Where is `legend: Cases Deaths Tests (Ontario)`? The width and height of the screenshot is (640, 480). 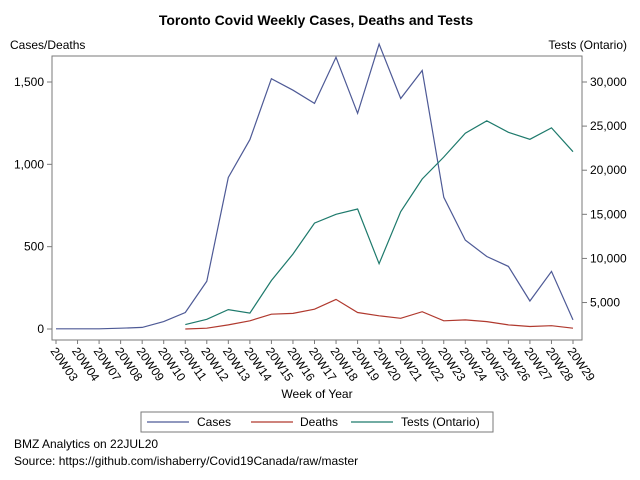 legend: Cases Deaths Tests (Ontario) is located at coordinates (317, 422).